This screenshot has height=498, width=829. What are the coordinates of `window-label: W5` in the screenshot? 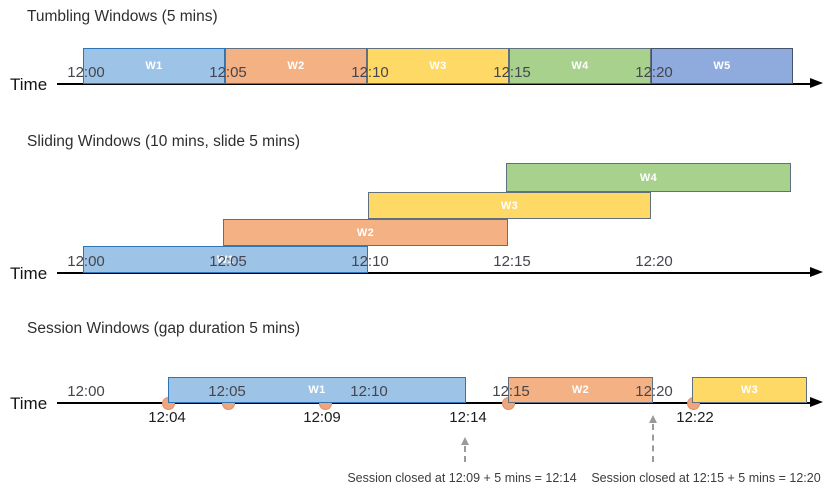 It's located at (722, 66).